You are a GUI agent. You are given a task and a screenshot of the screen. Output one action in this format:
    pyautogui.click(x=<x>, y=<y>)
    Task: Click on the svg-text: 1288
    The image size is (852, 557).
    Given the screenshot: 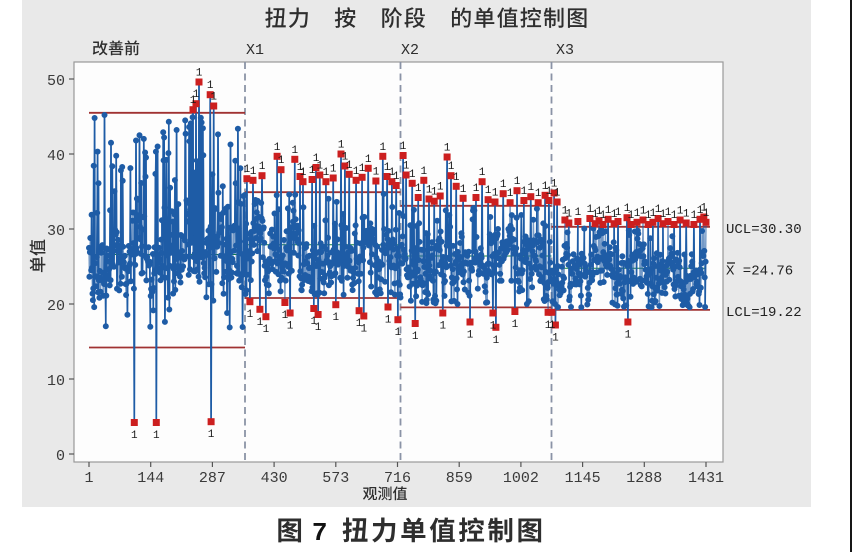 What is the action you would take?
    pyautogui.click(x=644, y=478)
    